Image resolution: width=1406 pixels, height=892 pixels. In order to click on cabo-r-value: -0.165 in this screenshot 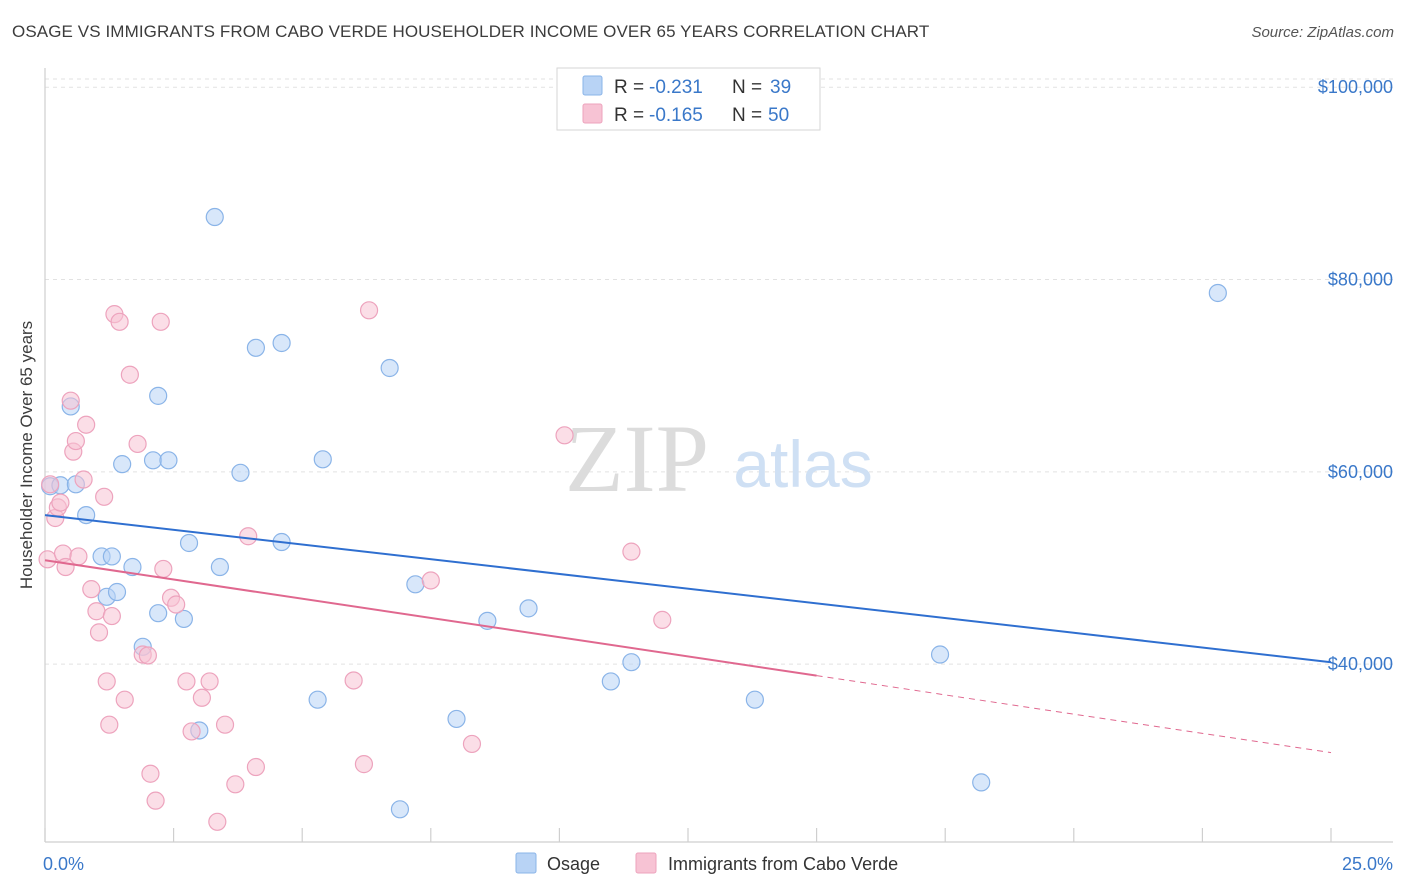, I will do `click(676, 115)`.